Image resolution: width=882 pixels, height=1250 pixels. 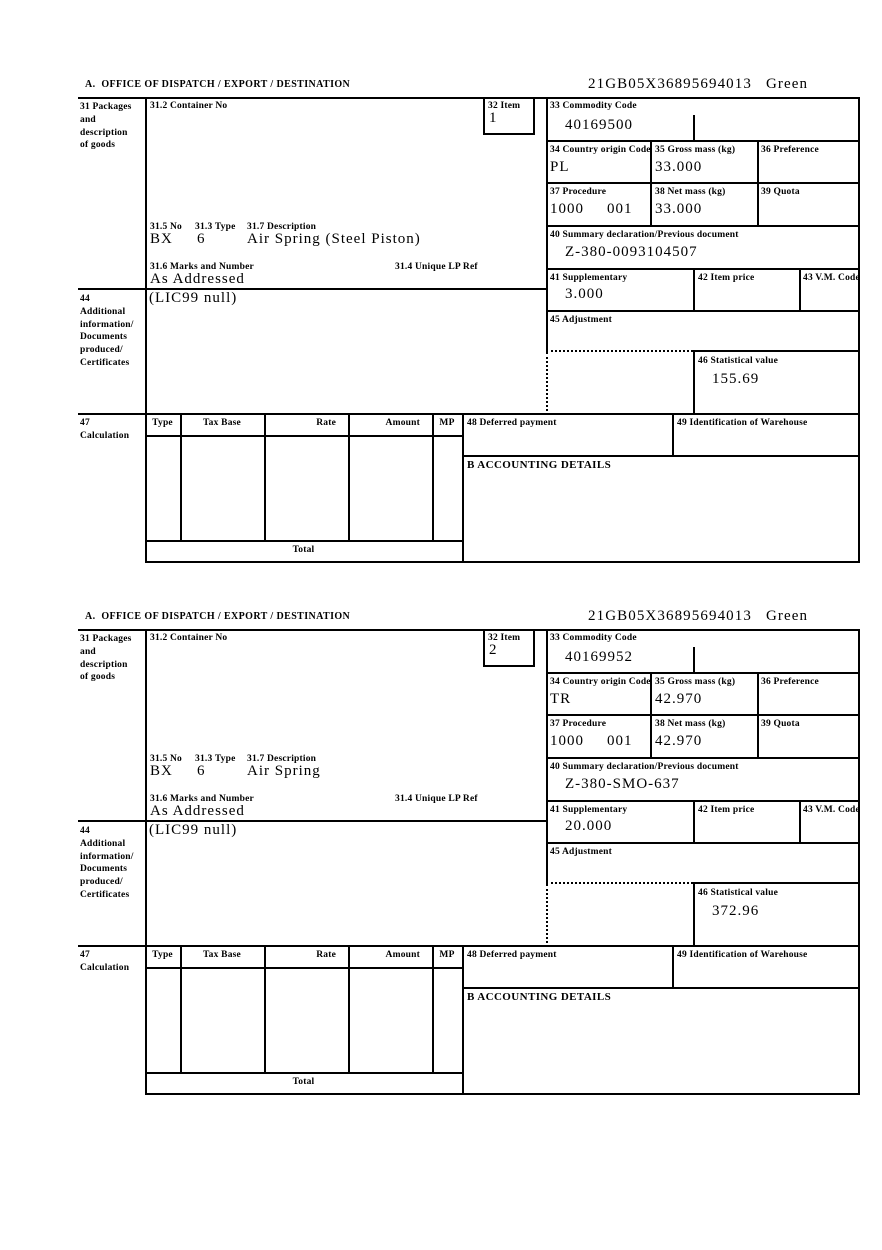 I want to click on box37-procedure-suffix-value: 001, so click(x=620, y=741).